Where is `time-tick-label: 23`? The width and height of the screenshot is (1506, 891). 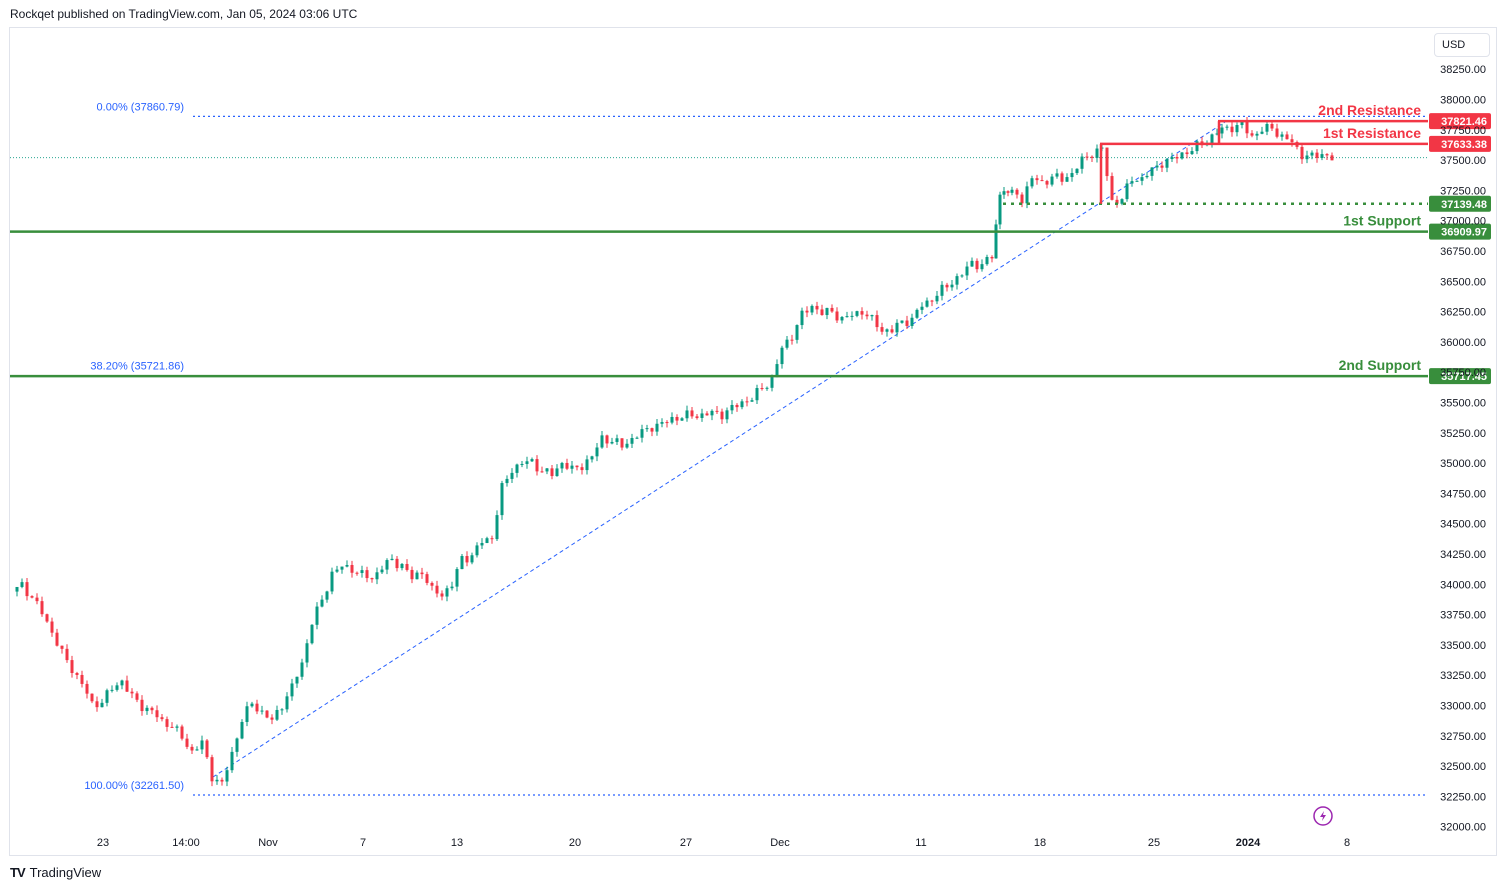 time-tick-label: 23 is located at coordinates (103, 843).